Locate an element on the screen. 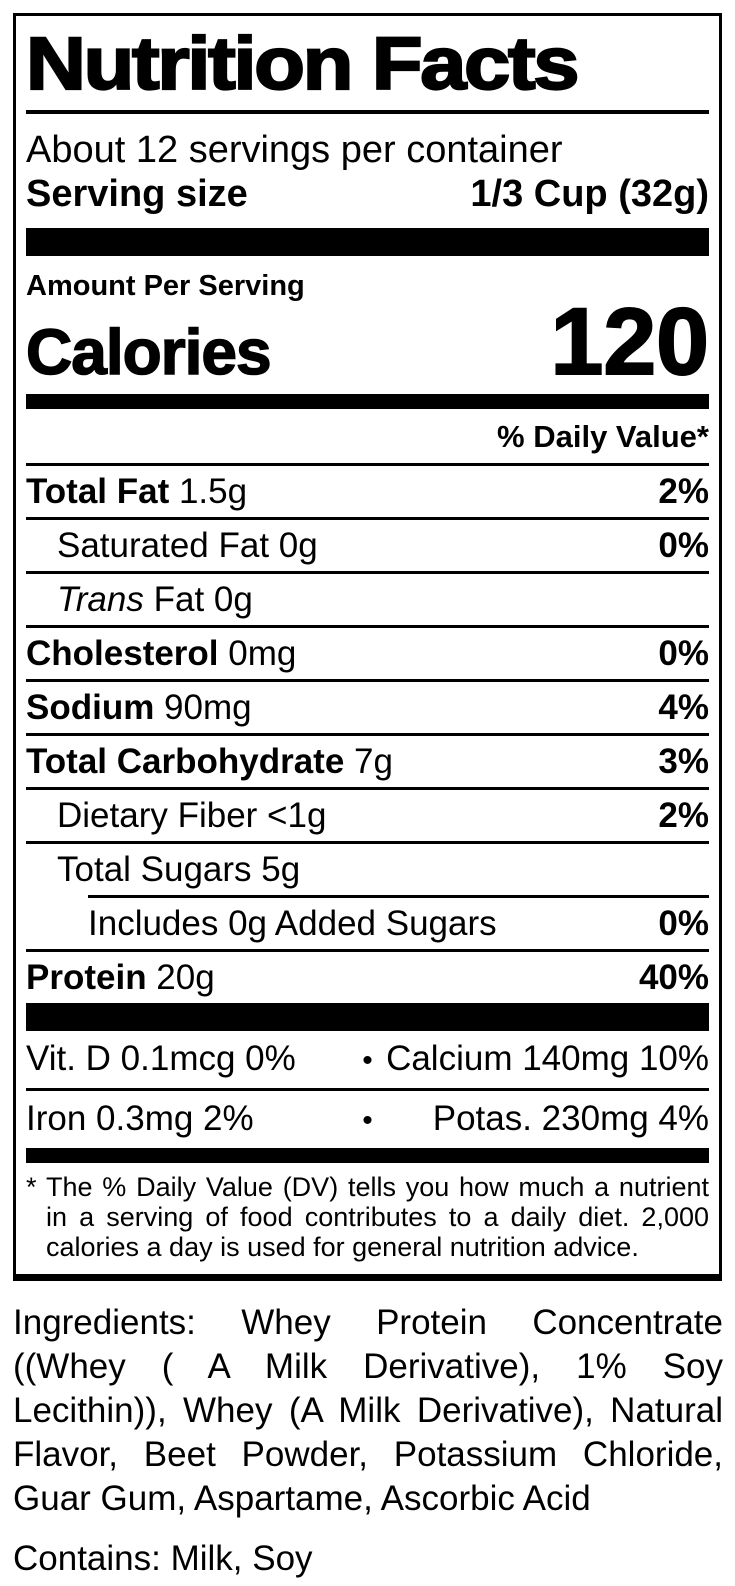  nutrient-row-protein: Protein 20g 40% is located at coordinates (367, 977).